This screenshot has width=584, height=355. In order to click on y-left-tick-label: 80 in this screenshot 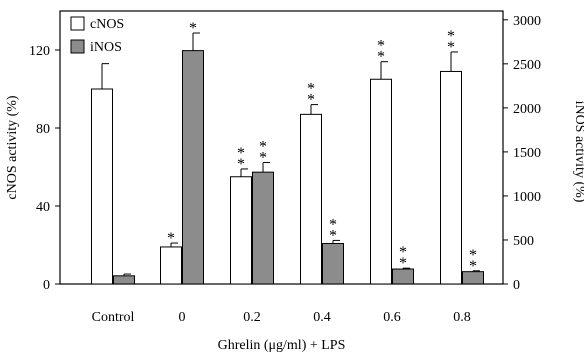, I will do `click(43, 129)`.